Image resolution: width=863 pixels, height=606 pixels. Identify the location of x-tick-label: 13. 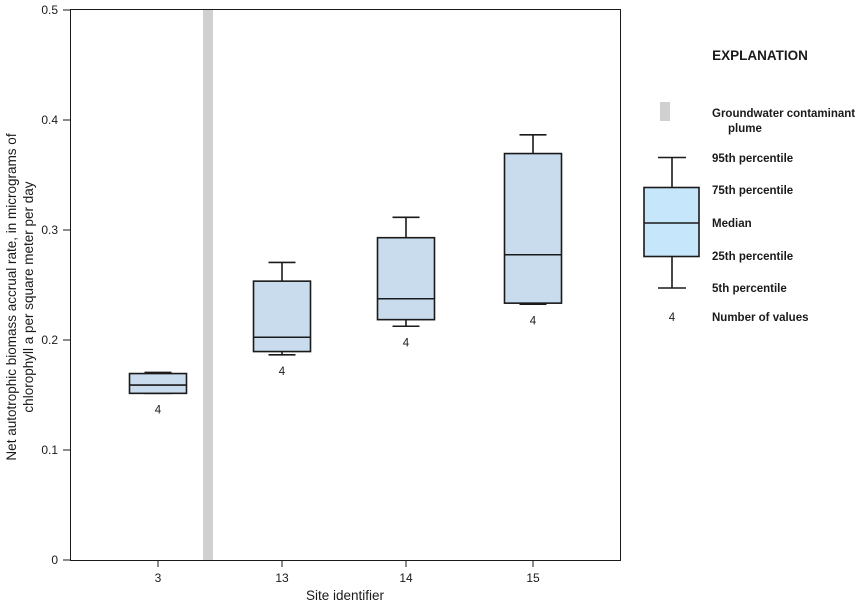
(282, 578).